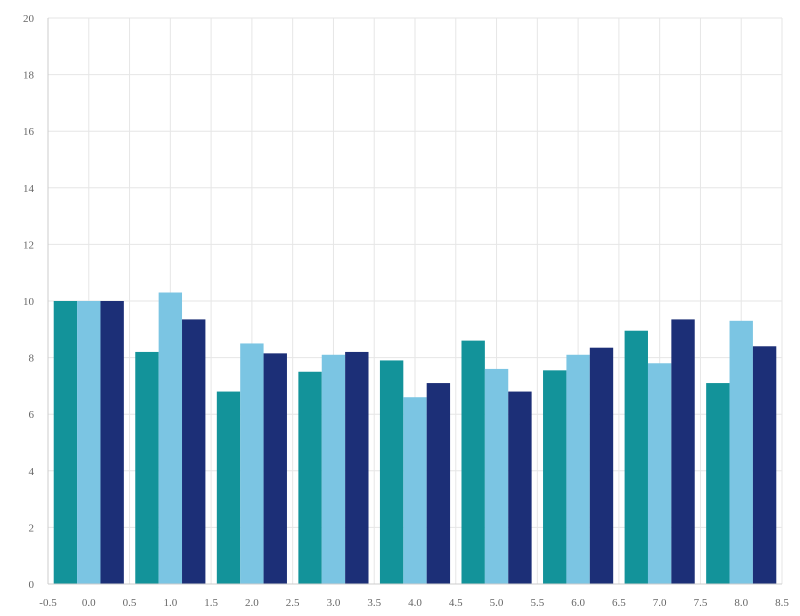 This screenshot has height=616, width=800. I want to click on y-tick-label: 0, so click(32, 585).